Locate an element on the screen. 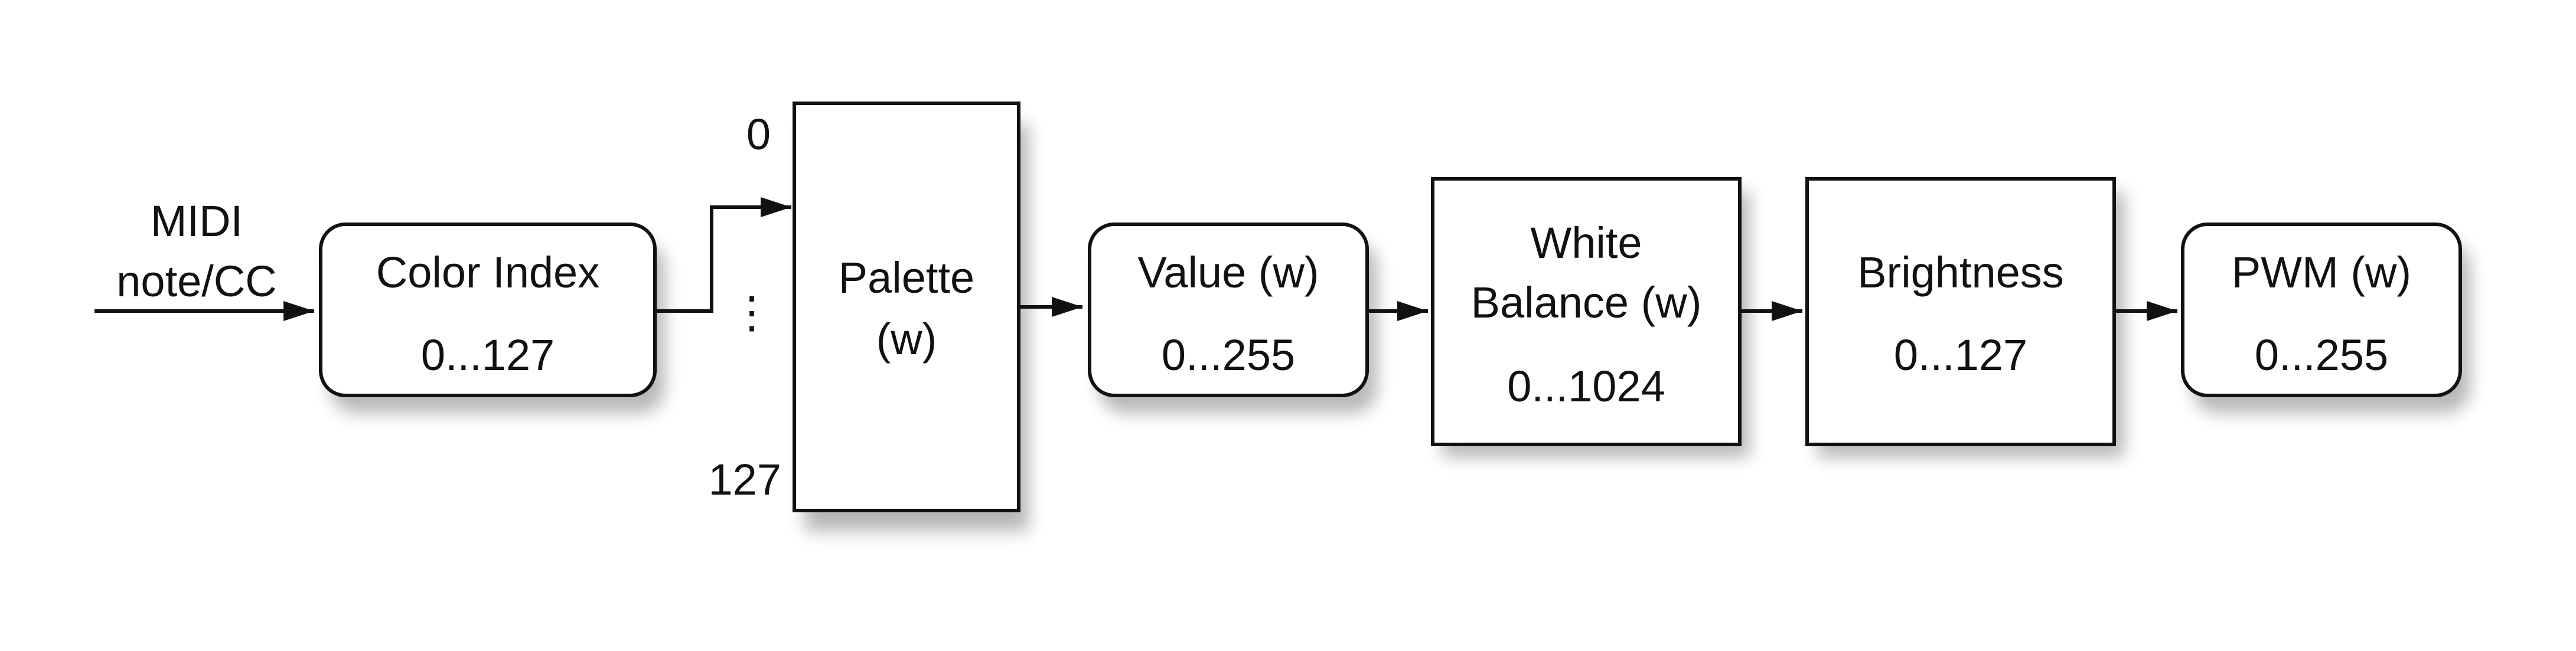  palette-title: Palette is located at coordinates (907, 277).